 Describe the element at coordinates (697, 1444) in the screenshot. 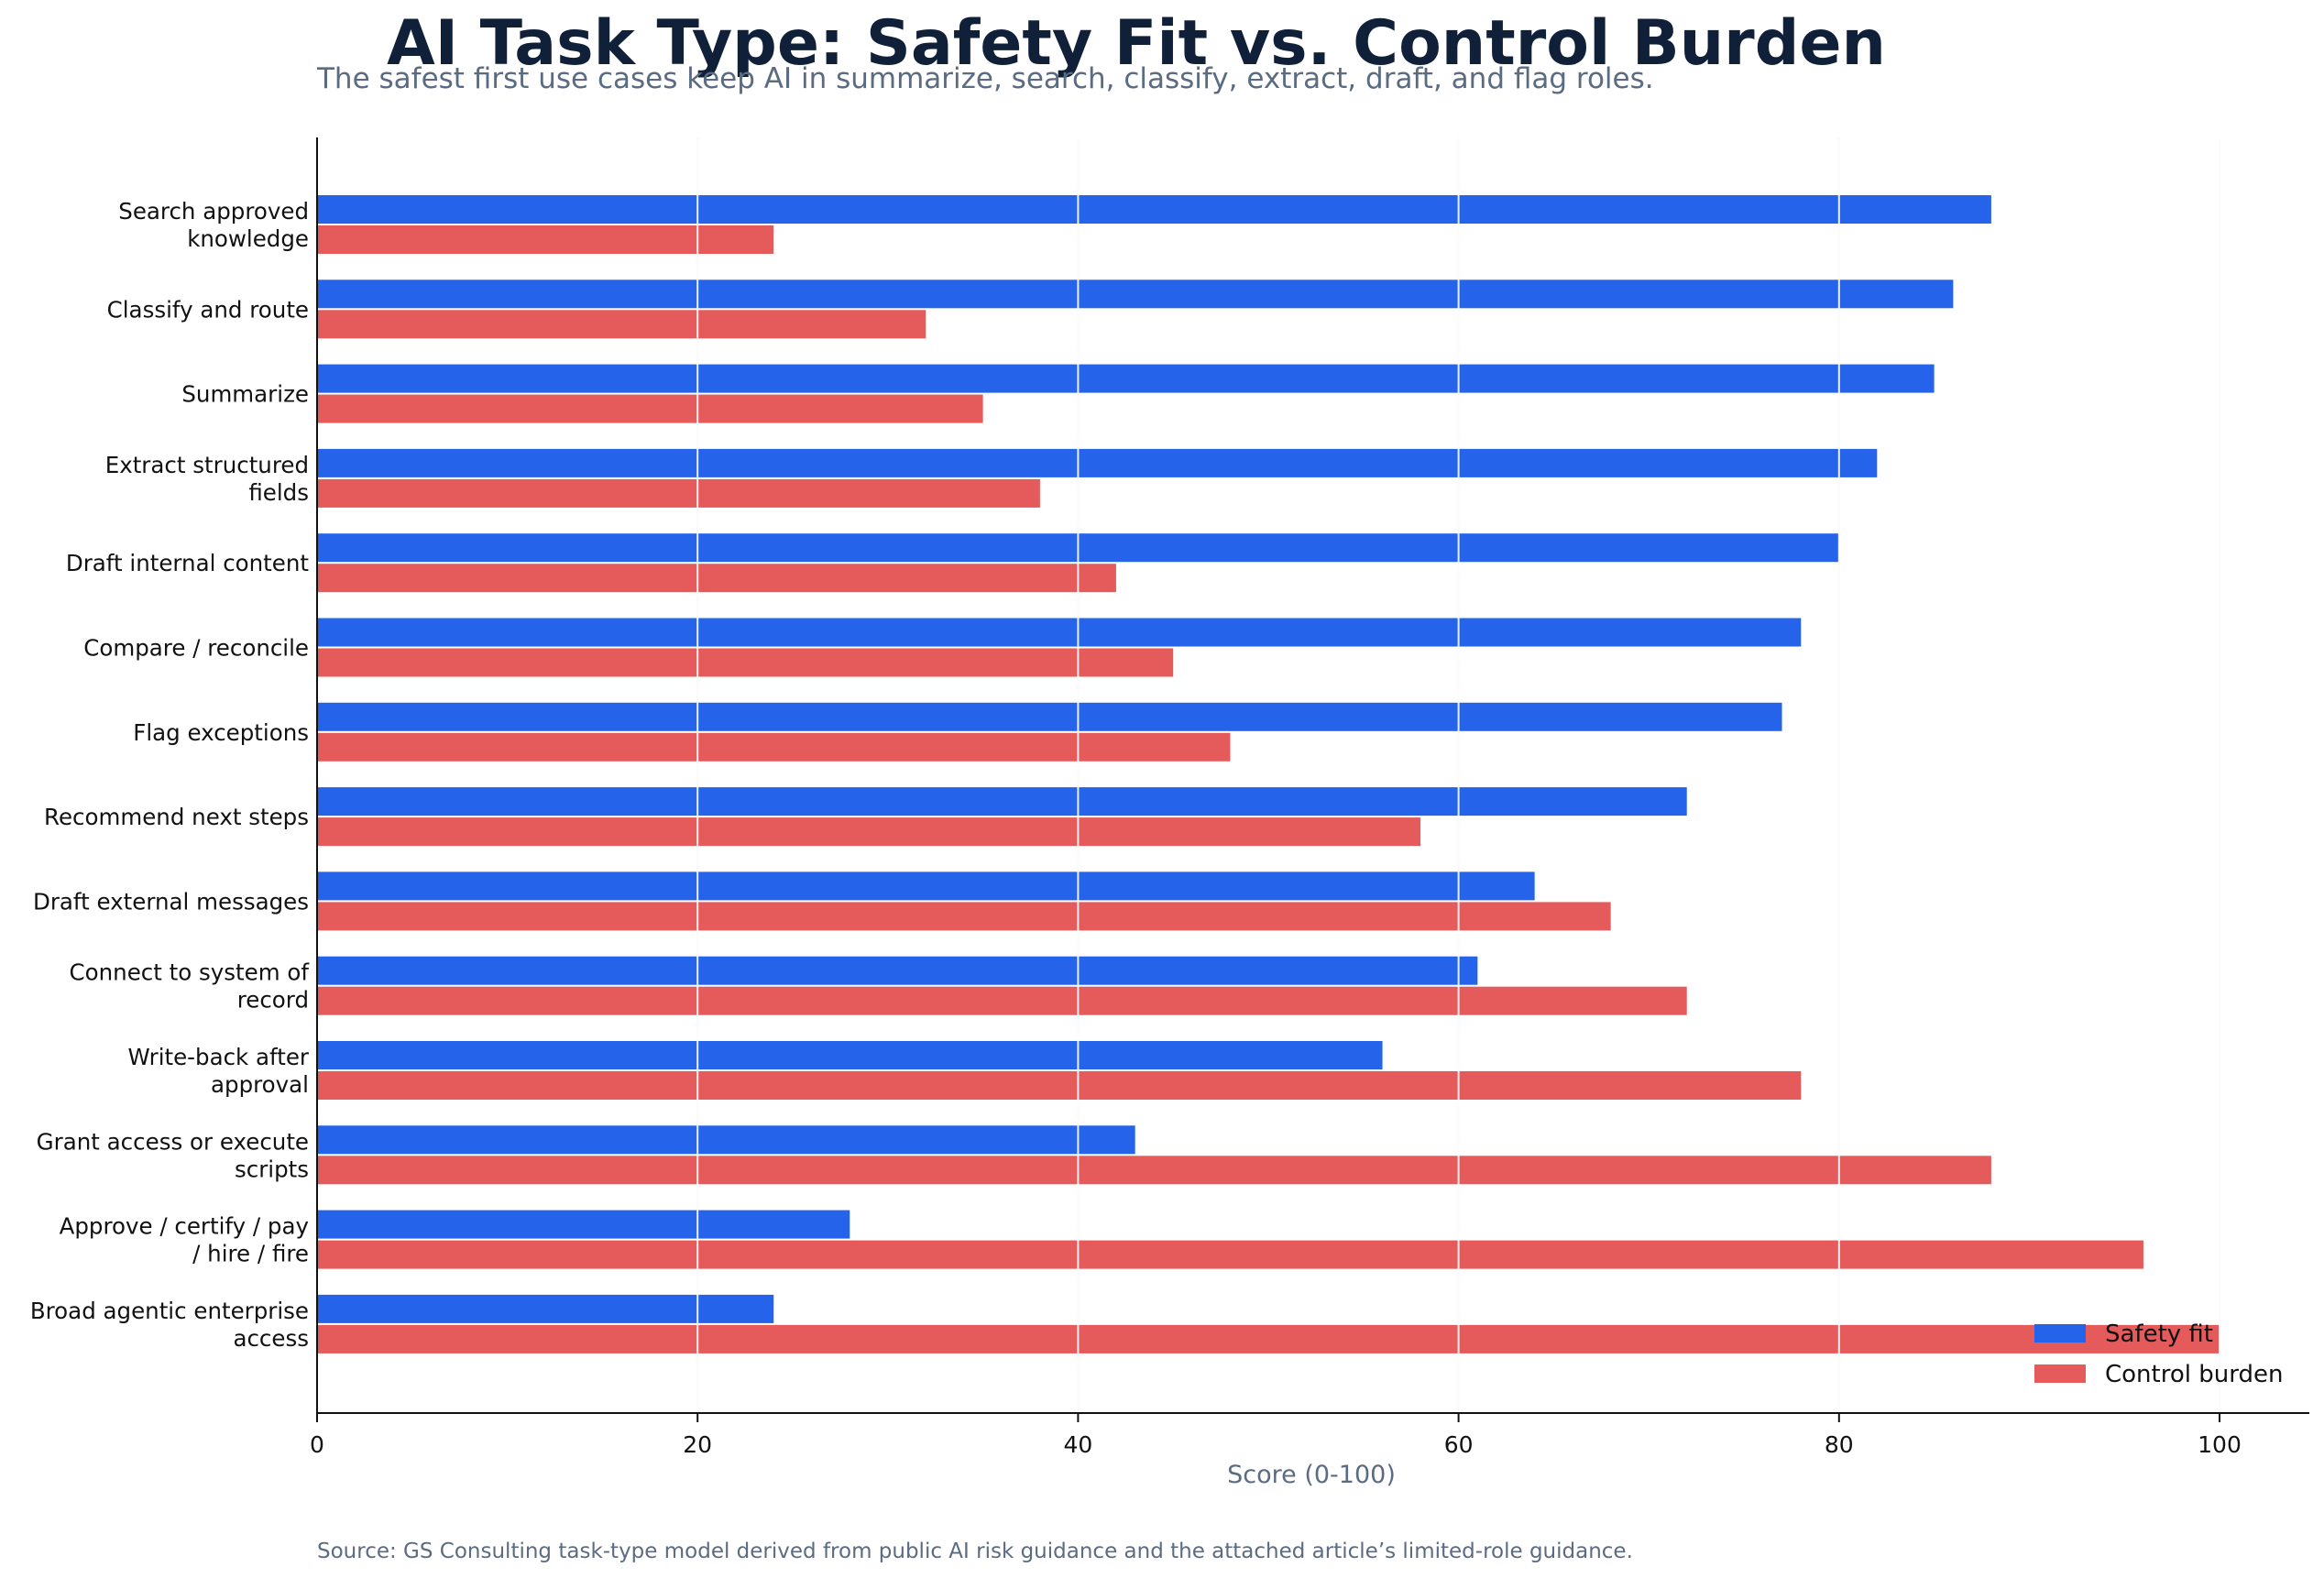

I see `x-tick-label: 20` at that location.